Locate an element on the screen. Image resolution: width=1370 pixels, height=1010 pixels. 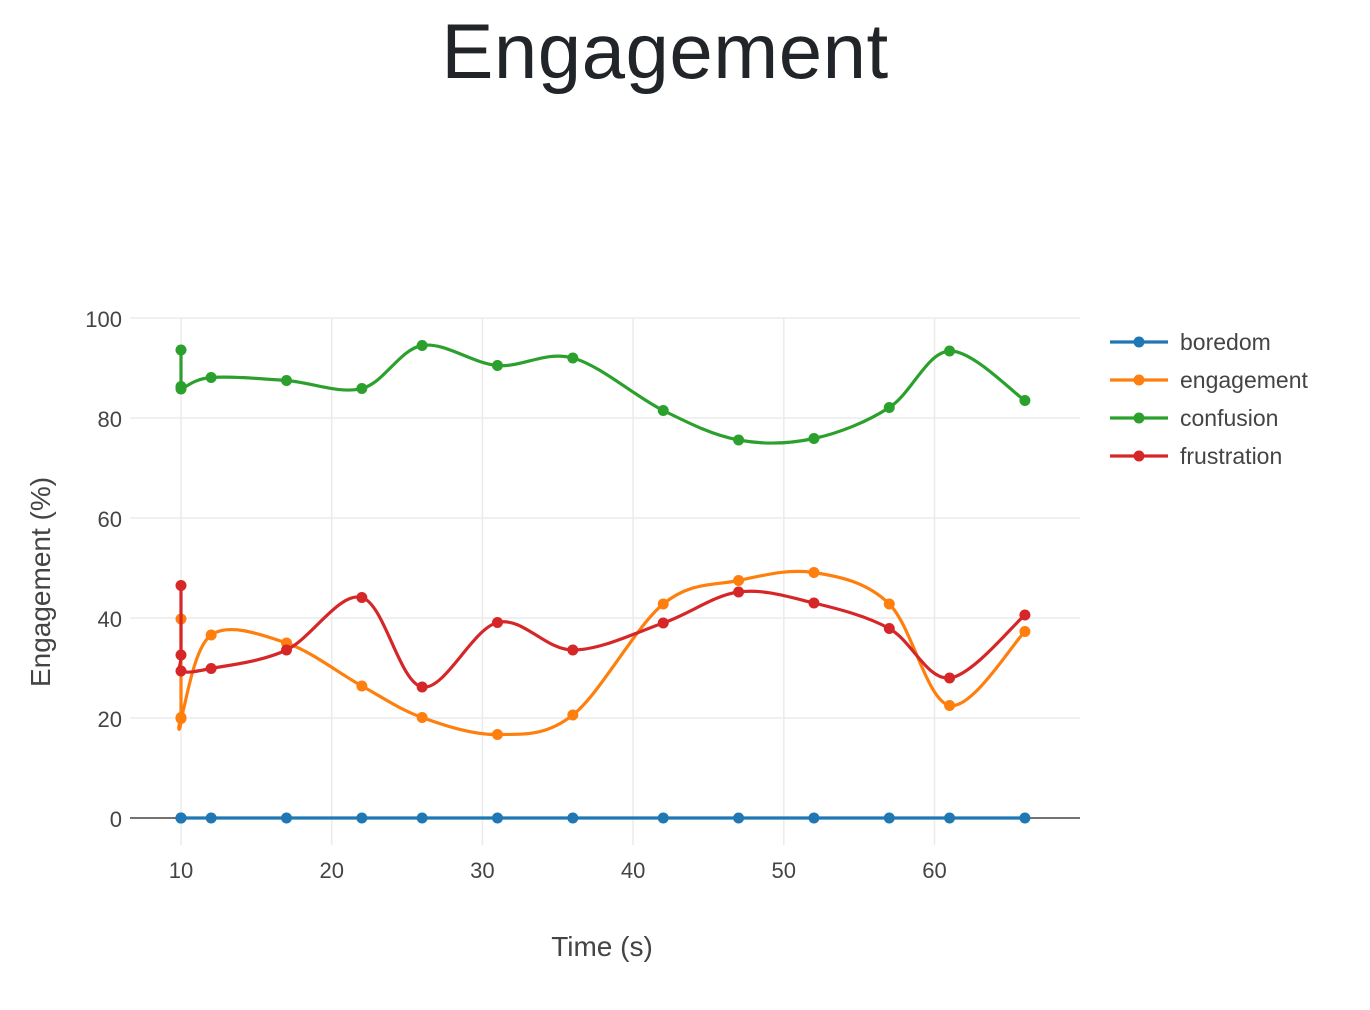
x-tick-label: 30 is located at coordinates (482, 870).